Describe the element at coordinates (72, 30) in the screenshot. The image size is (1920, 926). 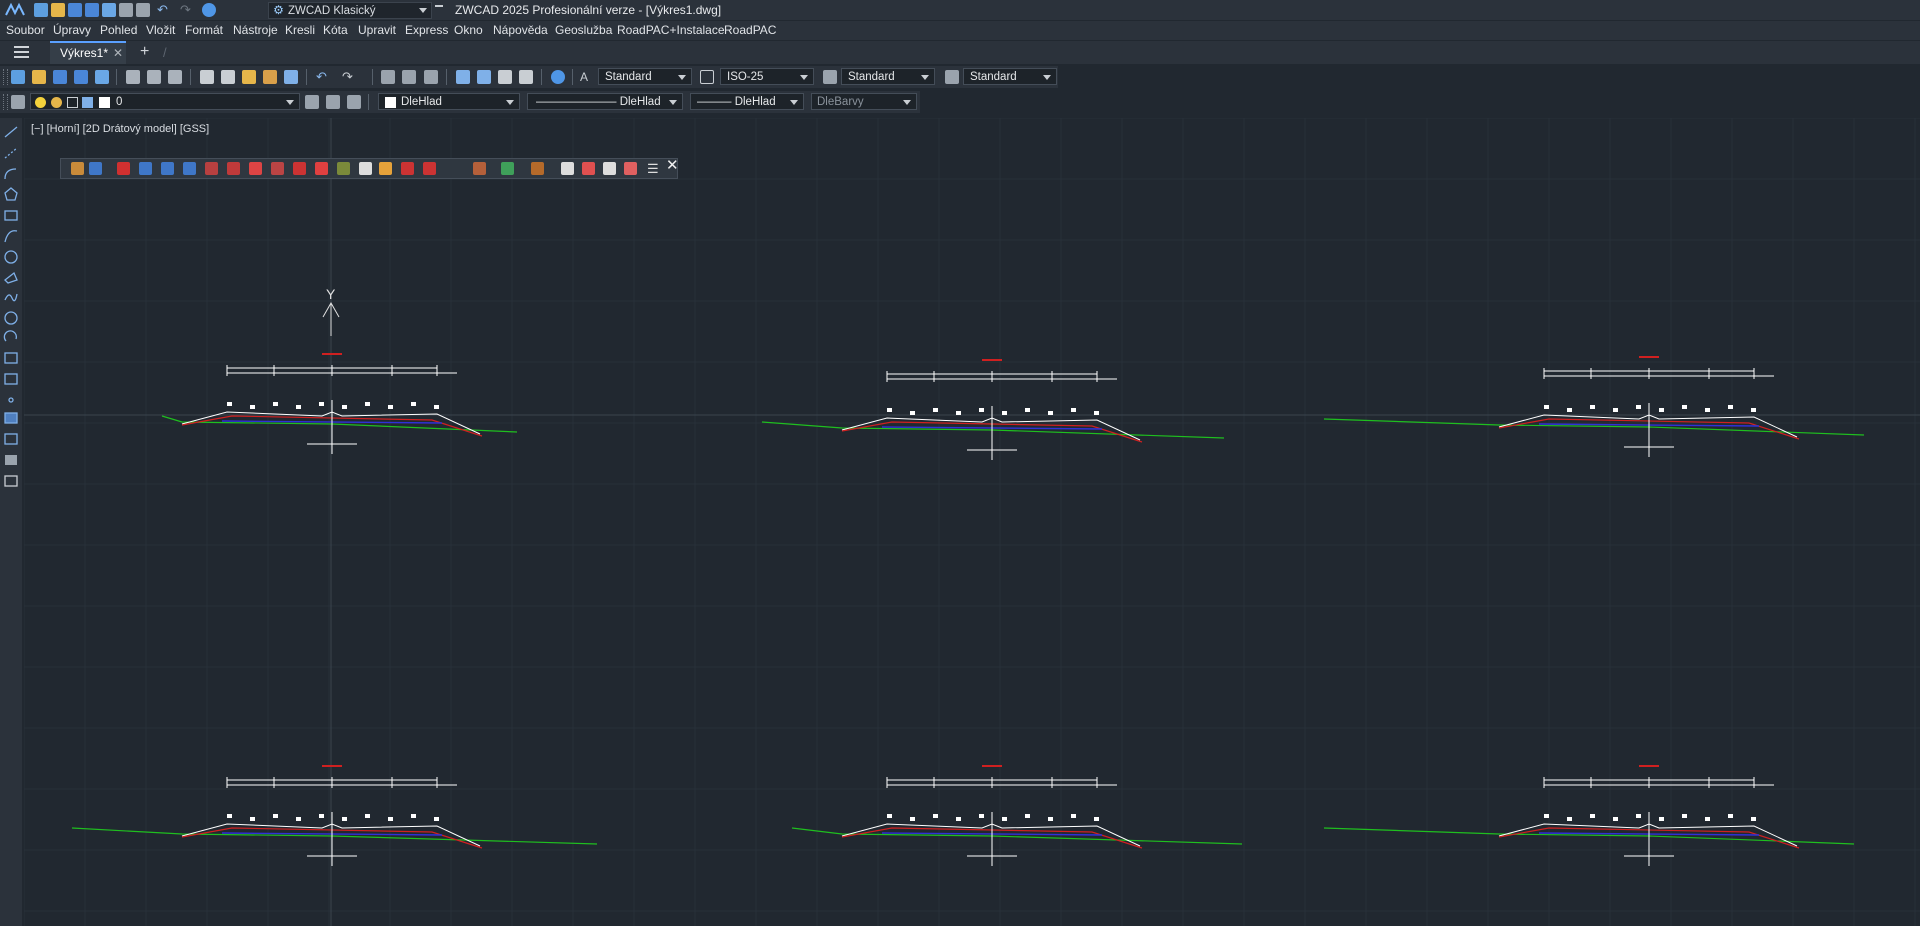
I see `menu-upravy: Úpravy` at that location.